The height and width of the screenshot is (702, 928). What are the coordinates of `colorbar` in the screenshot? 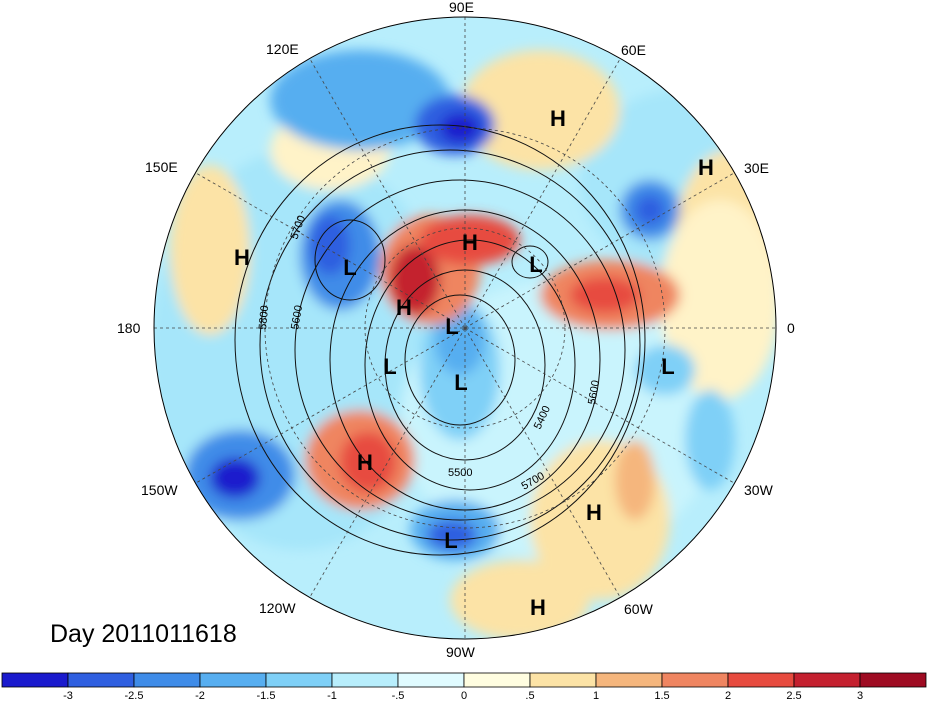 It's located at (464, 680).